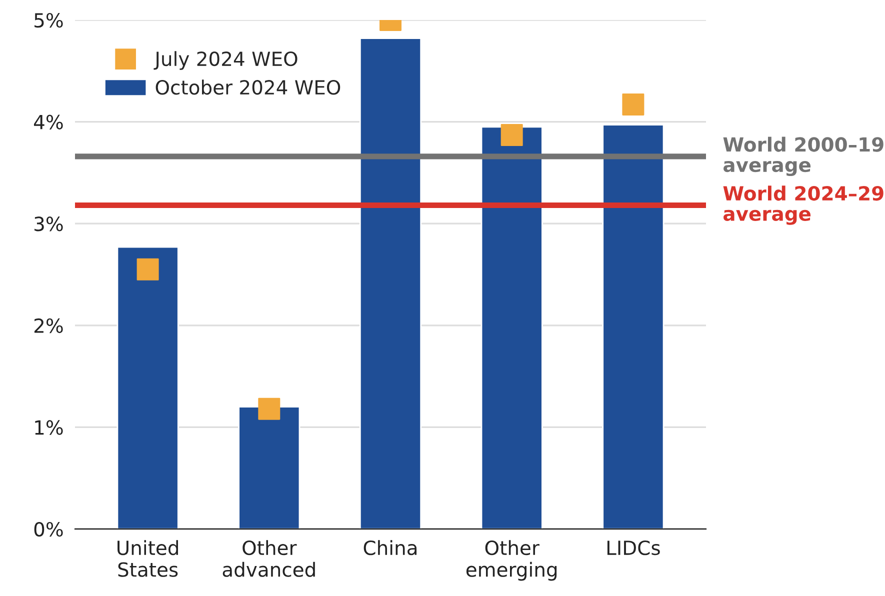 The height and width of the screenshot is (596, 885). I want to click on y-tick-label: 2%, so click(48, 326).